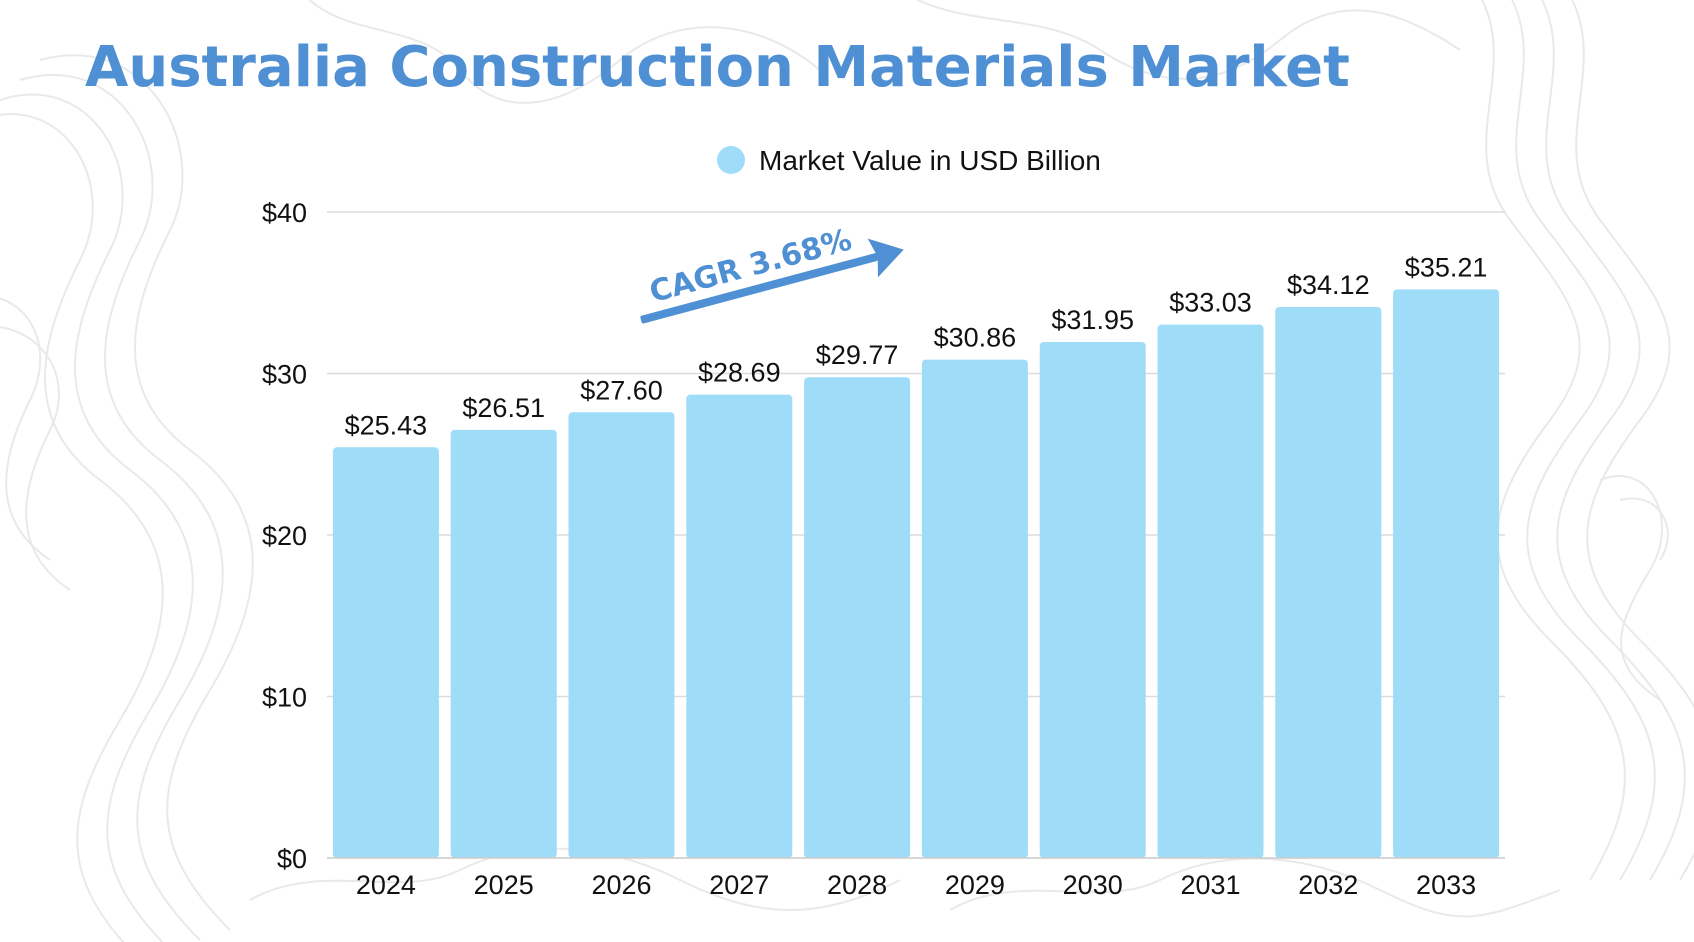  I want to click on data-label-2031: $33.03, so click(1210, 303).